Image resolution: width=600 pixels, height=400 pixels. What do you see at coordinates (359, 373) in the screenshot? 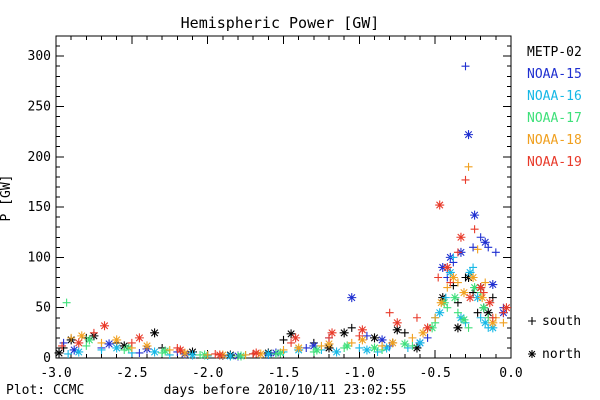
I see `x-tick-label: -1.0` at bounding box center [359, 373].